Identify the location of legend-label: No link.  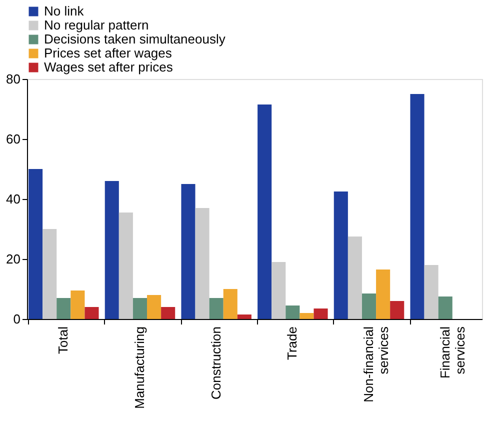
(64, 11).